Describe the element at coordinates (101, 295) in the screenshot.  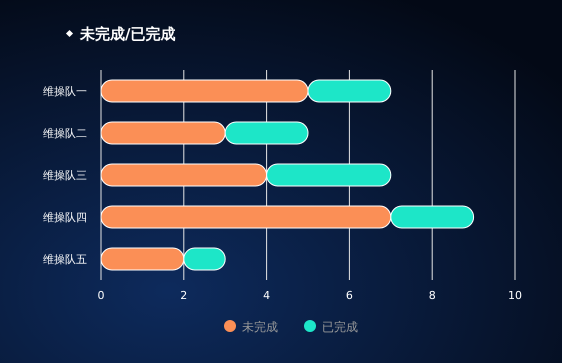
I see `x-tick-label: 0` at that location.